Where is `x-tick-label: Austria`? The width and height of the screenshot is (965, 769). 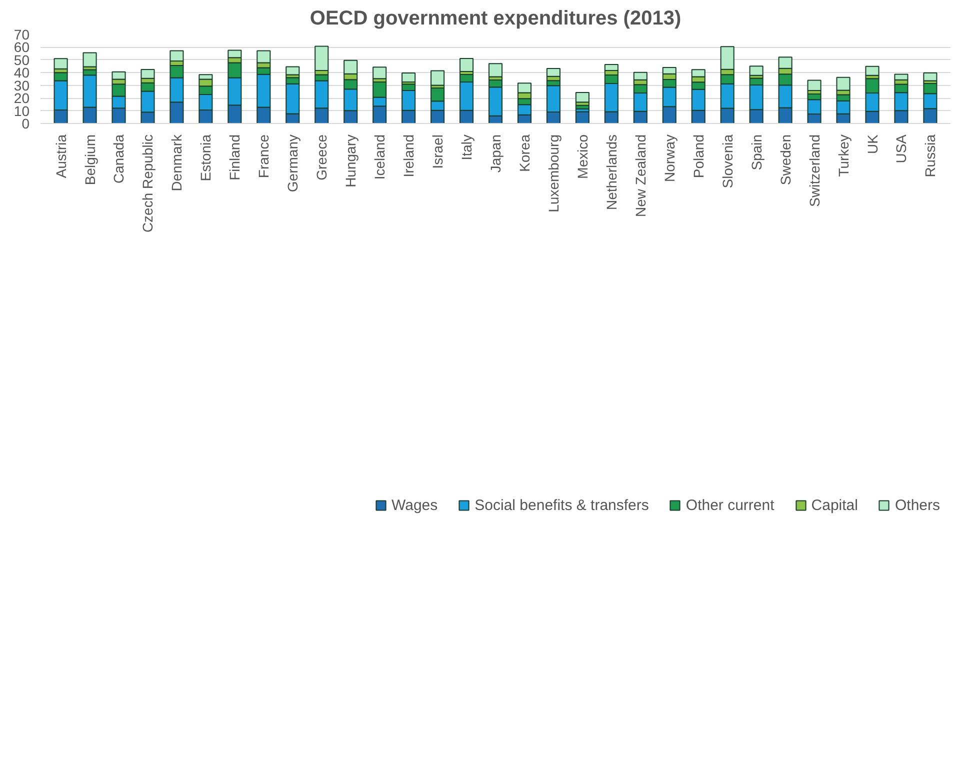 x-tick-label: Austria is located at coordinates (60, 156).